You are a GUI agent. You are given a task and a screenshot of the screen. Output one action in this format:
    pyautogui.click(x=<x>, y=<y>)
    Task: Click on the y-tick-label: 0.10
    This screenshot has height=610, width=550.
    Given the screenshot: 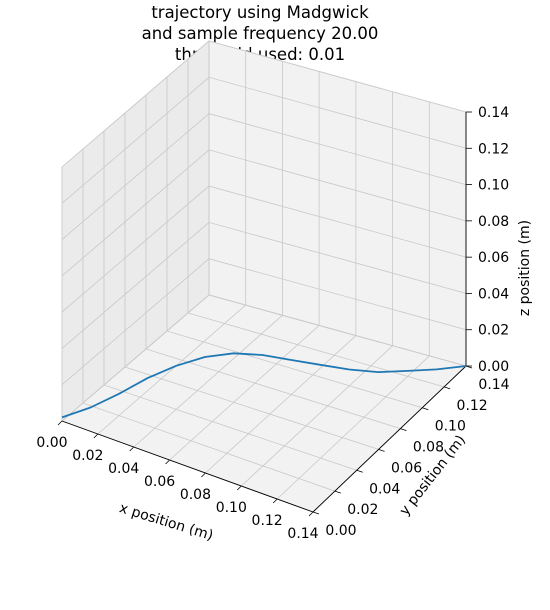 What is the action you would take?
    pyautogui.click(x=450, y=427)
    